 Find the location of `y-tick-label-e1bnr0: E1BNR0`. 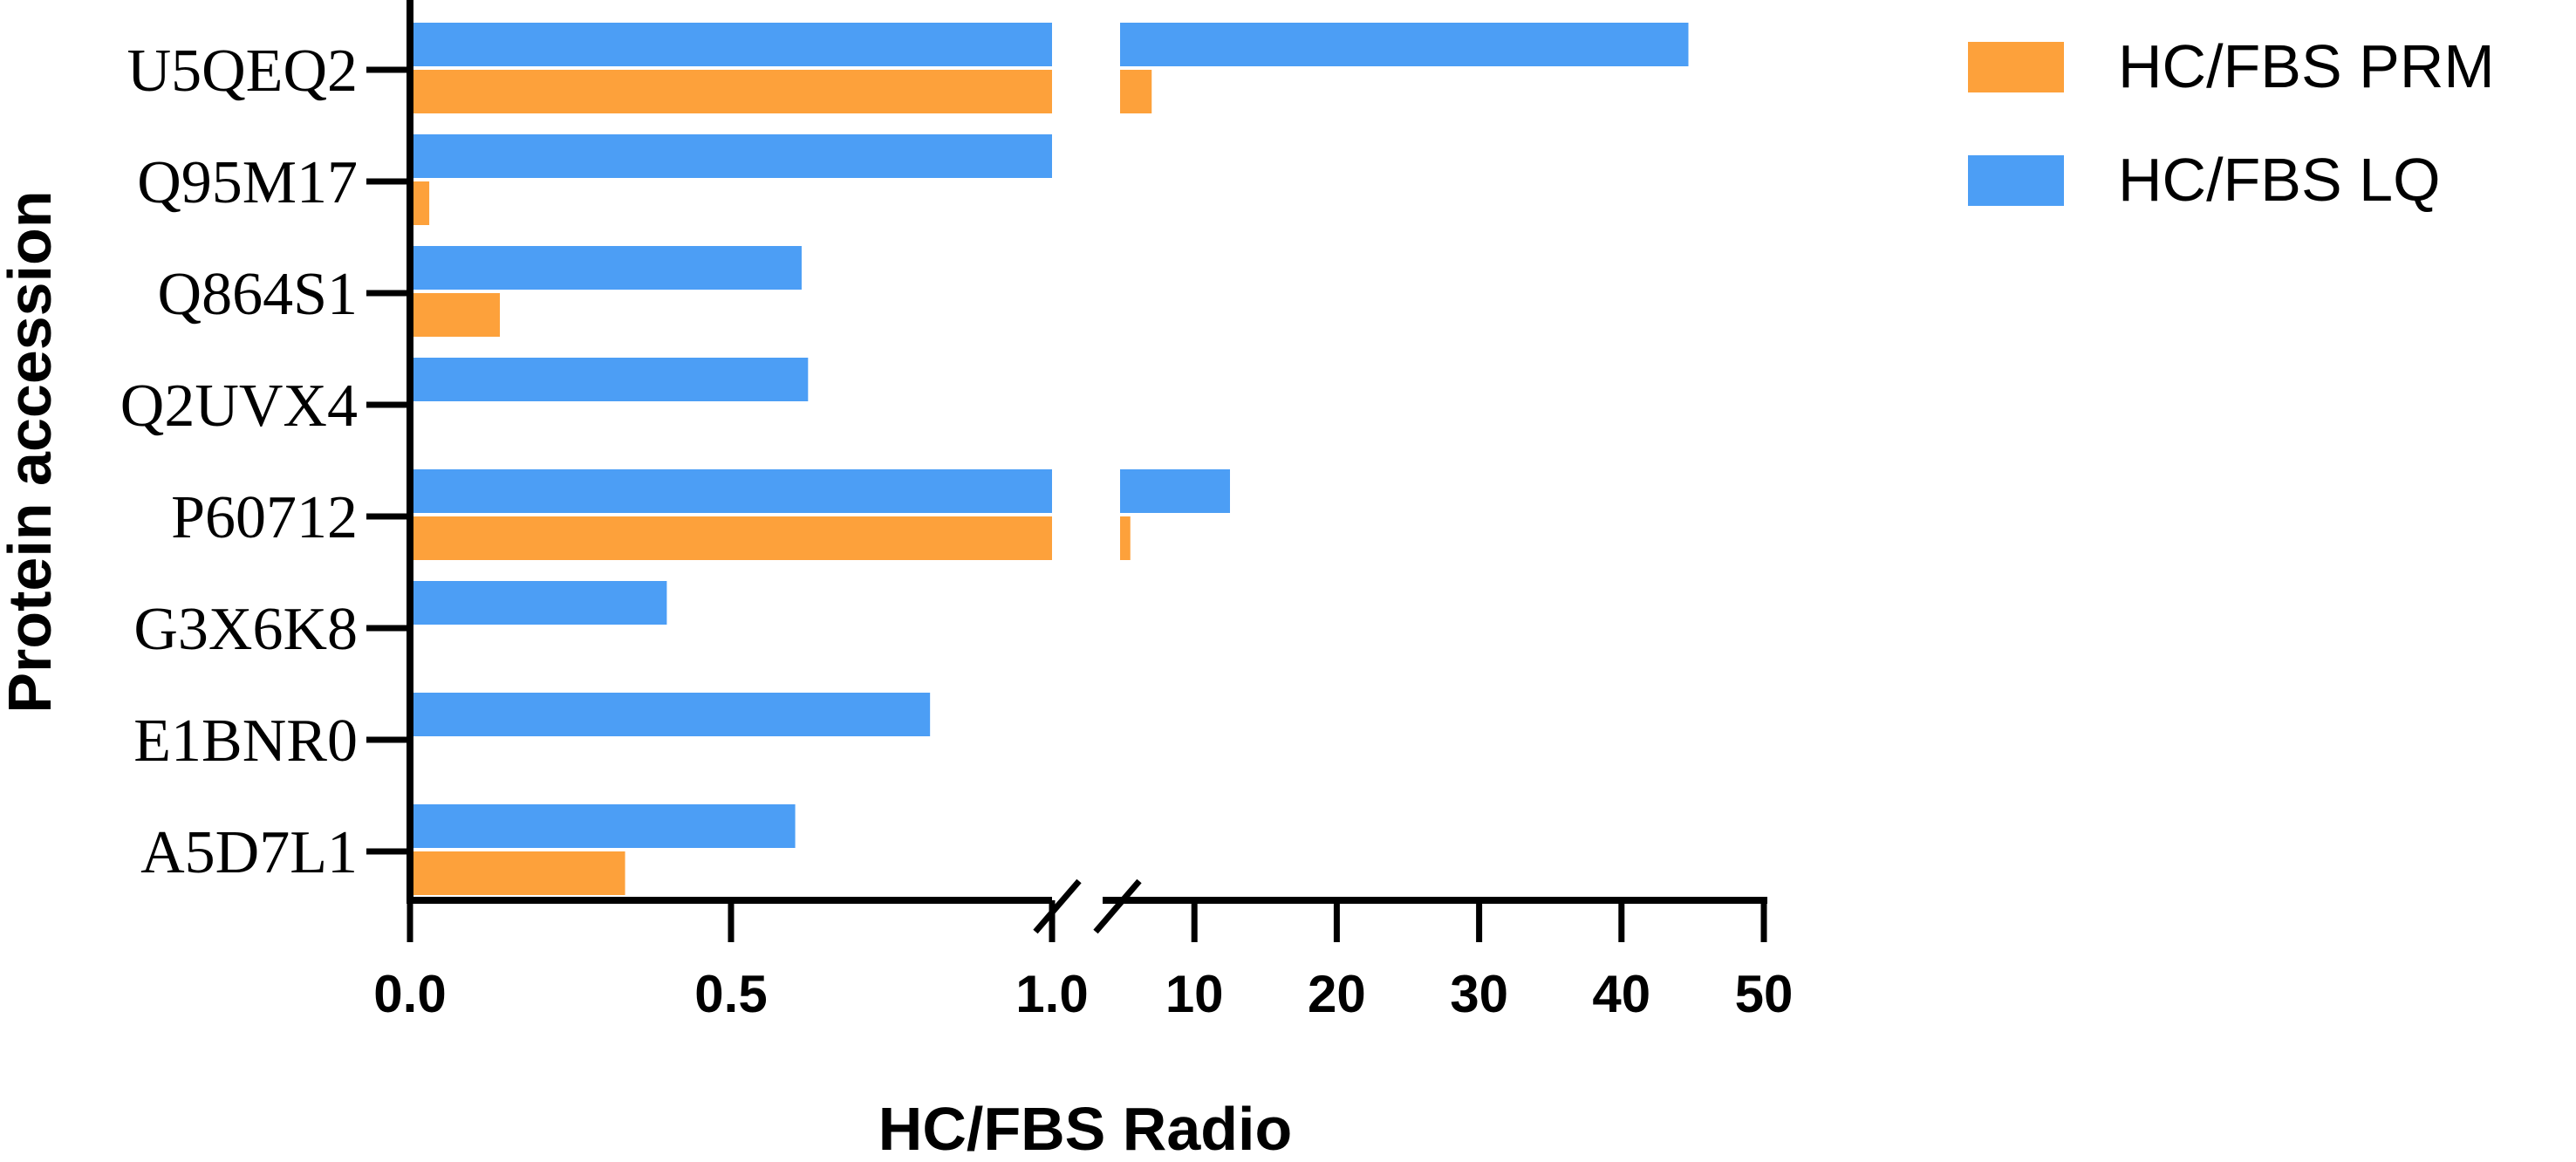

y-tick-label-e1bnr0: E1BNR0 is located at coordinates (245, 741).